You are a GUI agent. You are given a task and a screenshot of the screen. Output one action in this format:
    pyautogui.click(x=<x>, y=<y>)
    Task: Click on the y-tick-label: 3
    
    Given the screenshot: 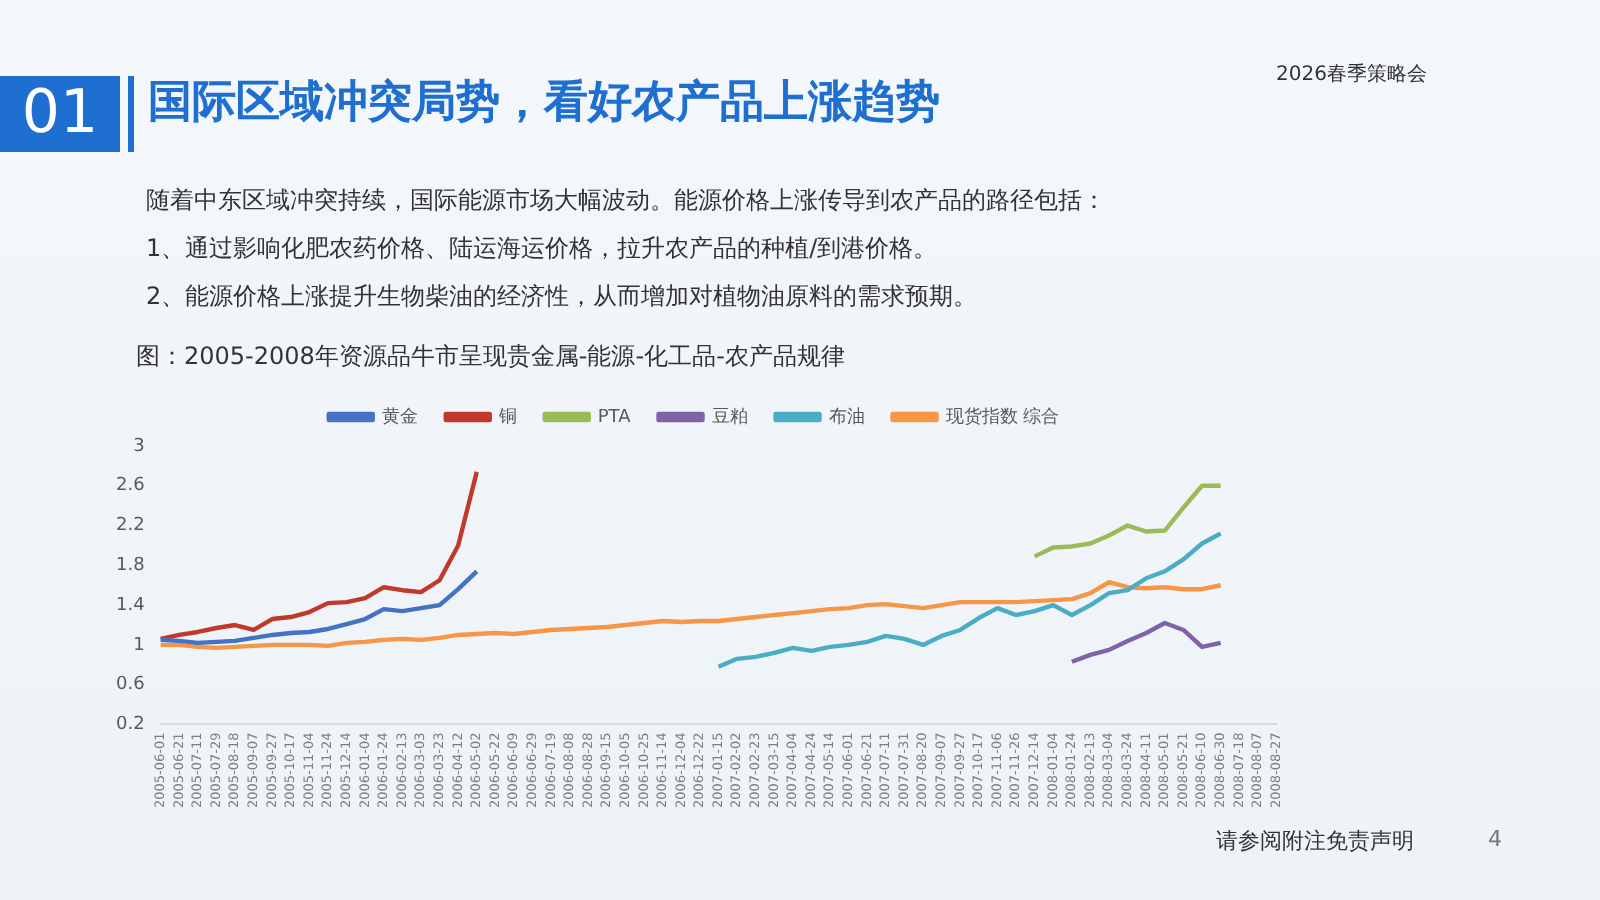 What is the action you would take?
    pyautogui.click(x=139, y=446)
    